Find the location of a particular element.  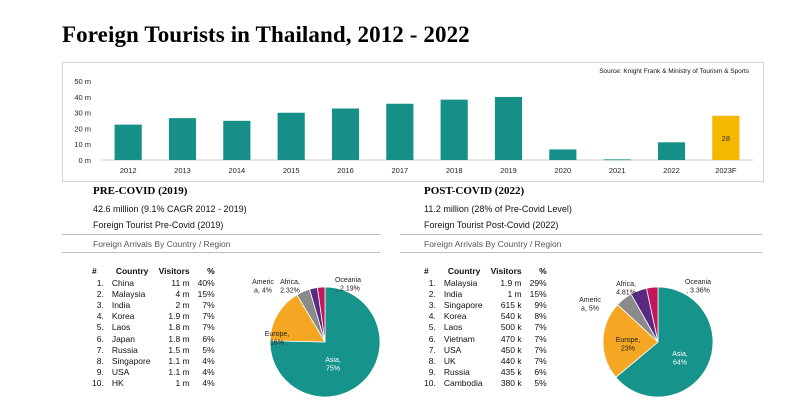

visitors-cell: 1.1 m is located at coordinates (179, 360).